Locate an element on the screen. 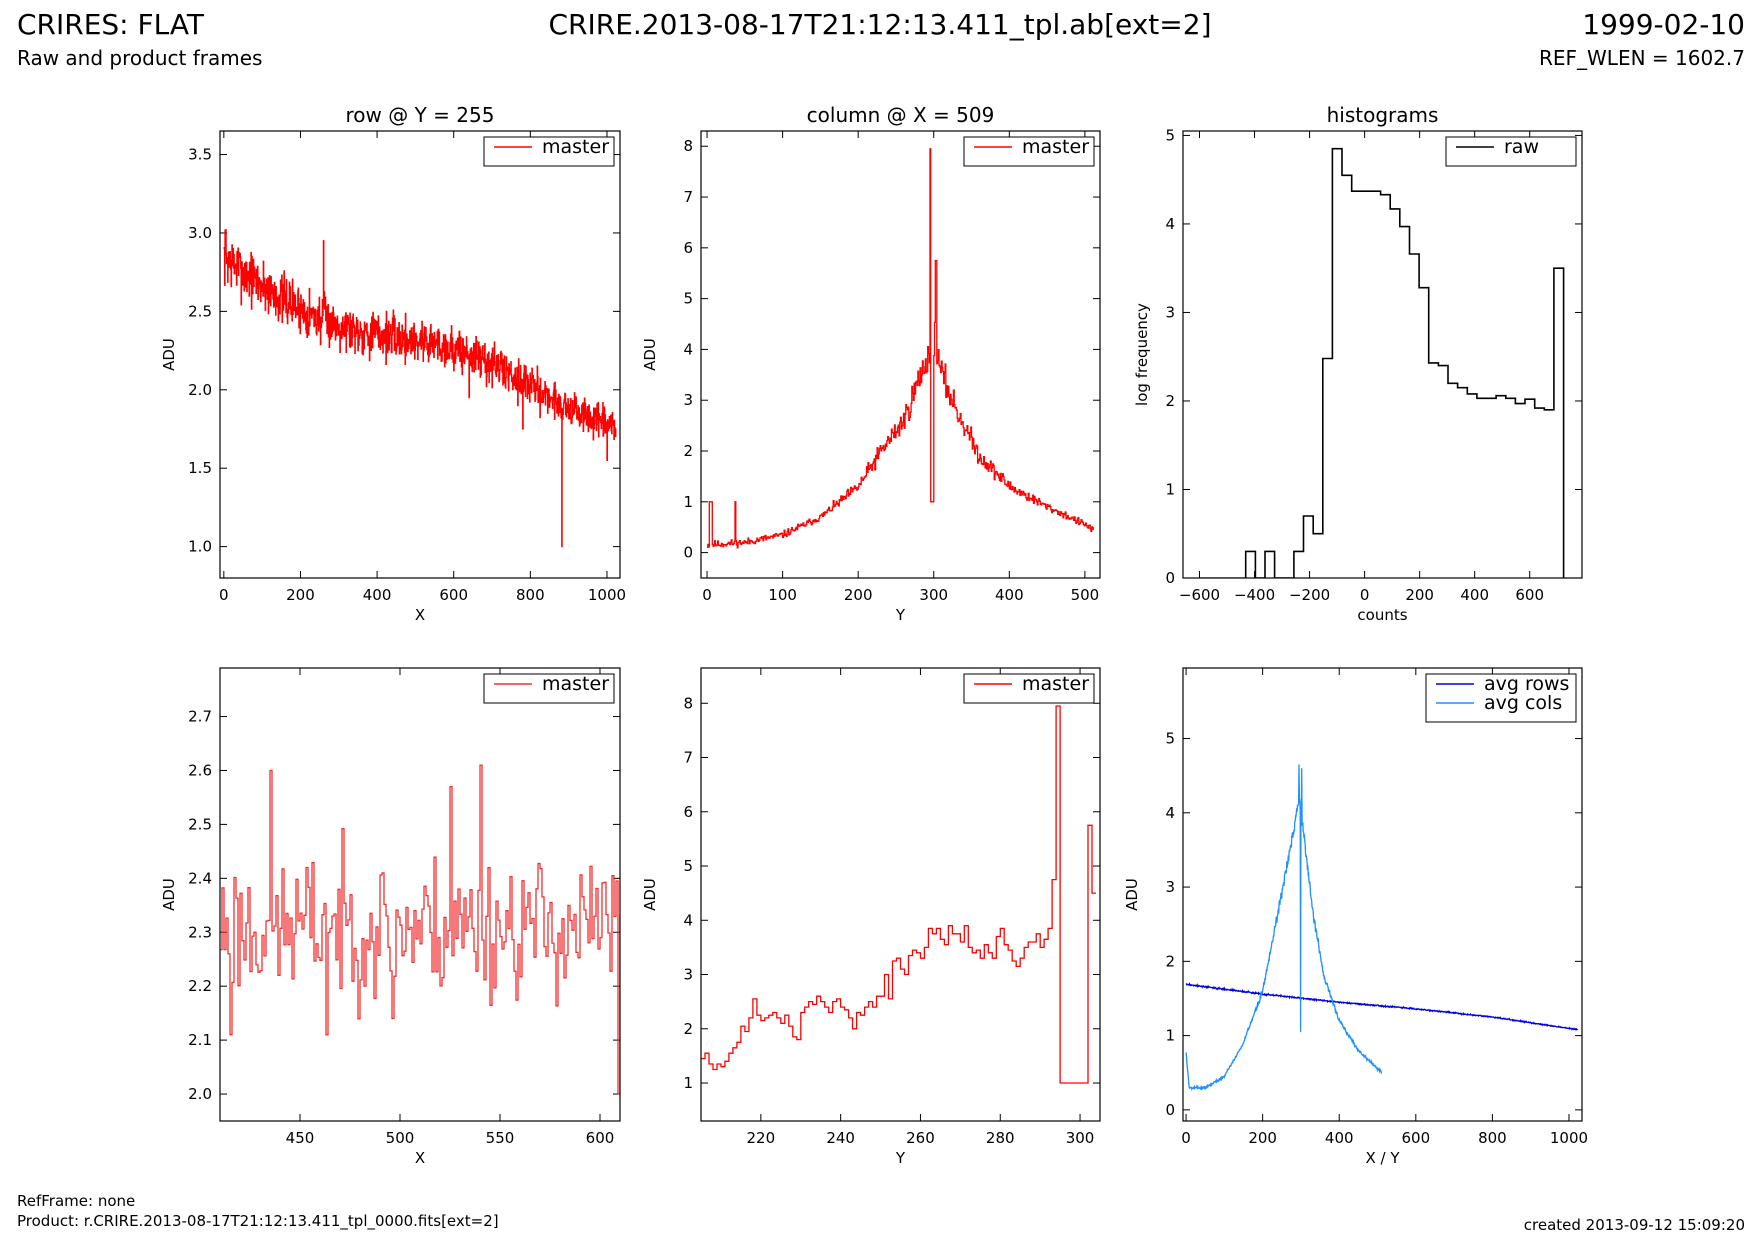 The height and width of the screenshot is (1245, 1755). x-tick-label: −400 is located at coordinates (1254, 595).